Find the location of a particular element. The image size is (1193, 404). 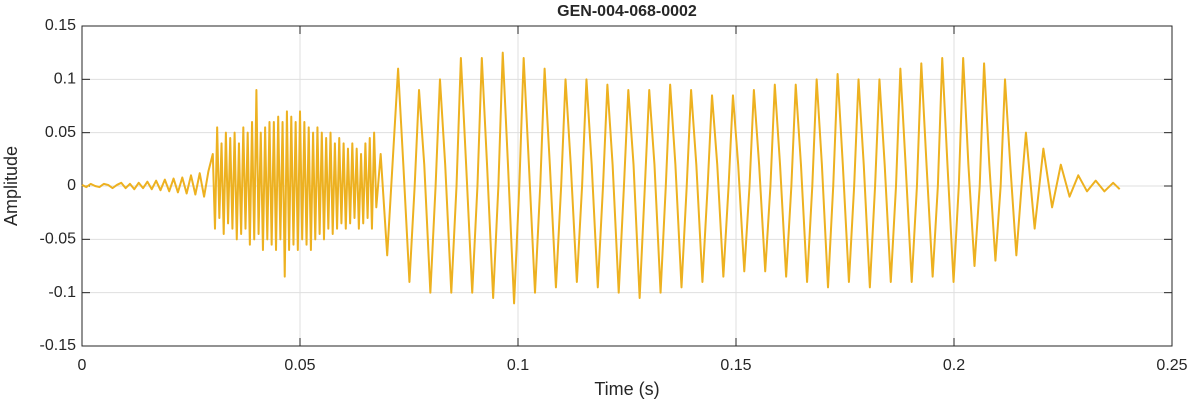

y-tick-label: -0.05 is located at coordinates (58, 239).